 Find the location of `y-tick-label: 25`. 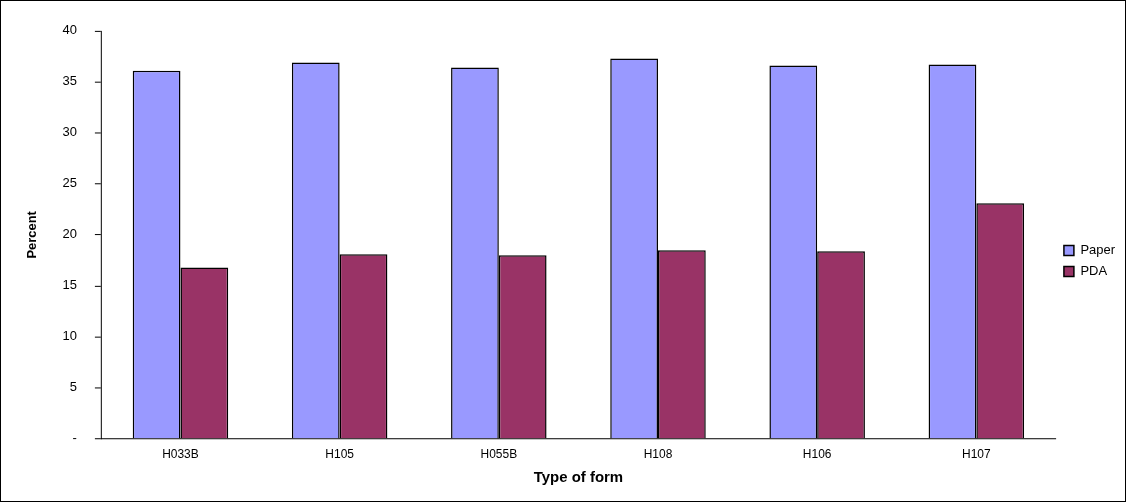

y-tick-label: 25 is located at coordinates (69, 183).